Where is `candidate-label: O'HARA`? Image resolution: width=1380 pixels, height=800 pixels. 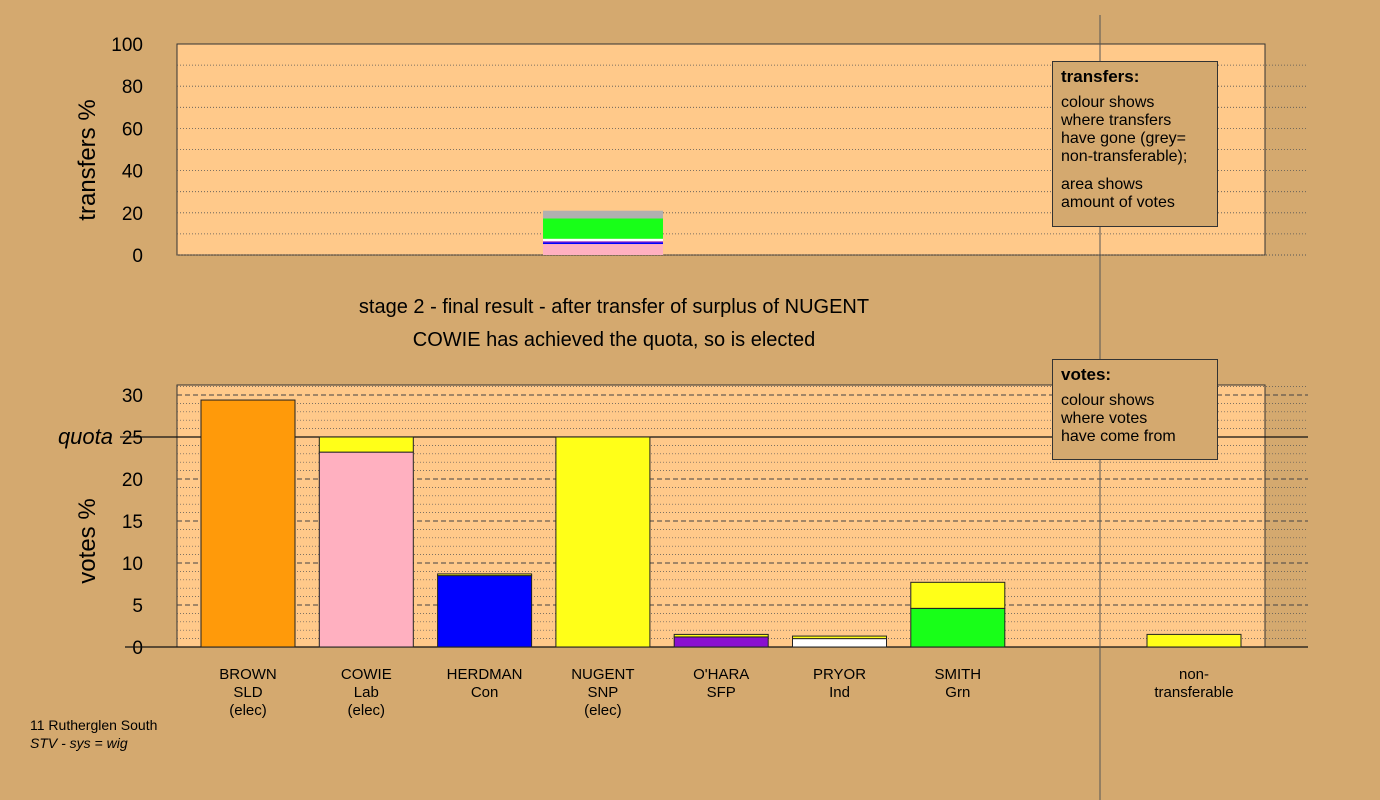 candidate-label: O'HARA is located at coordinates (721, 674).